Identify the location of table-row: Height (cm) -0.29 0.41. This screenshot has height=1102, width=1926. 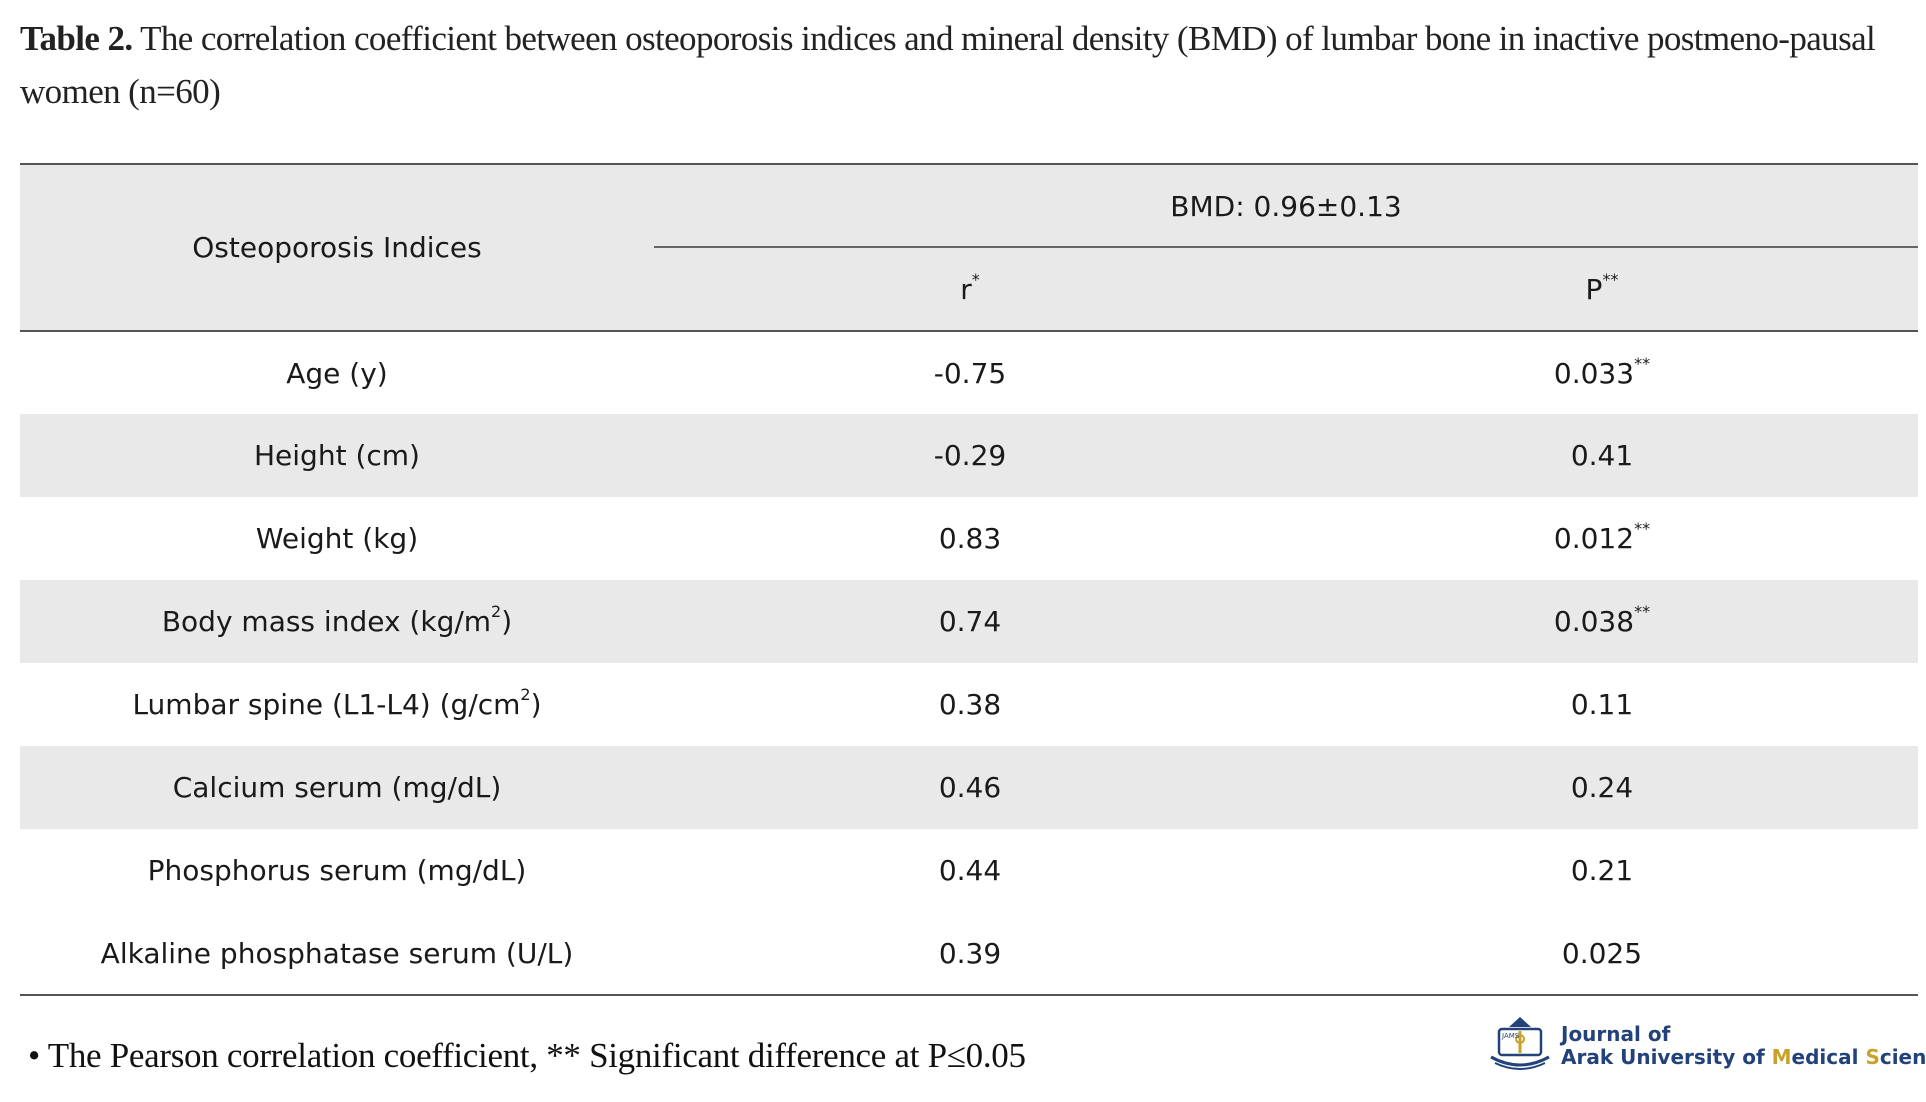
(969, 455).